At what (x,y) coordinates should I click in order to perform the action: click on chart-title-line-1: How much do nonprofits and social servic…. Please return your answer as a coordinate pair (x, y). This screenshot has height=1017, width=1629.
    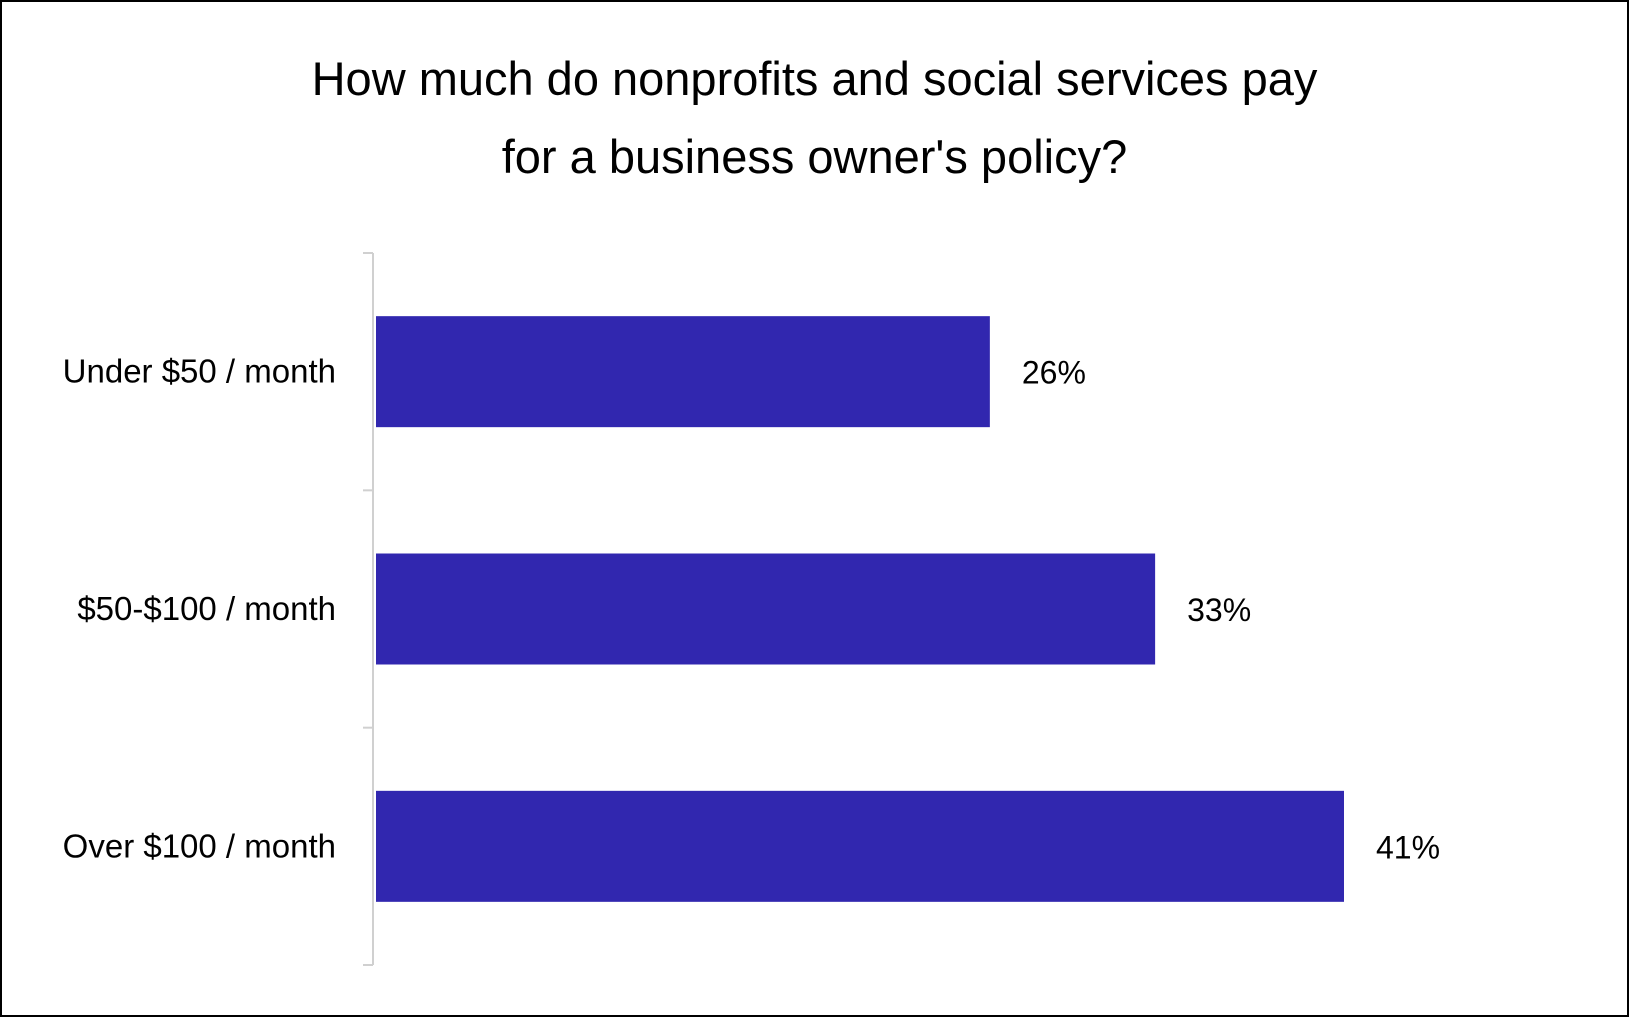
    Looking at the image, I should click on (814, 78).